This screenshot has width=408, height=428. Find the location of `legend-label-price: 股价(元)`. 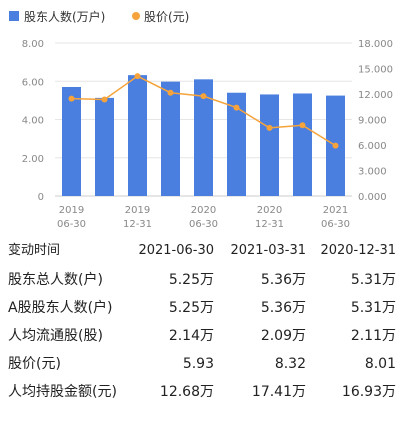

legend-label-price: 股价(元) is located at coordinates (166, 17).